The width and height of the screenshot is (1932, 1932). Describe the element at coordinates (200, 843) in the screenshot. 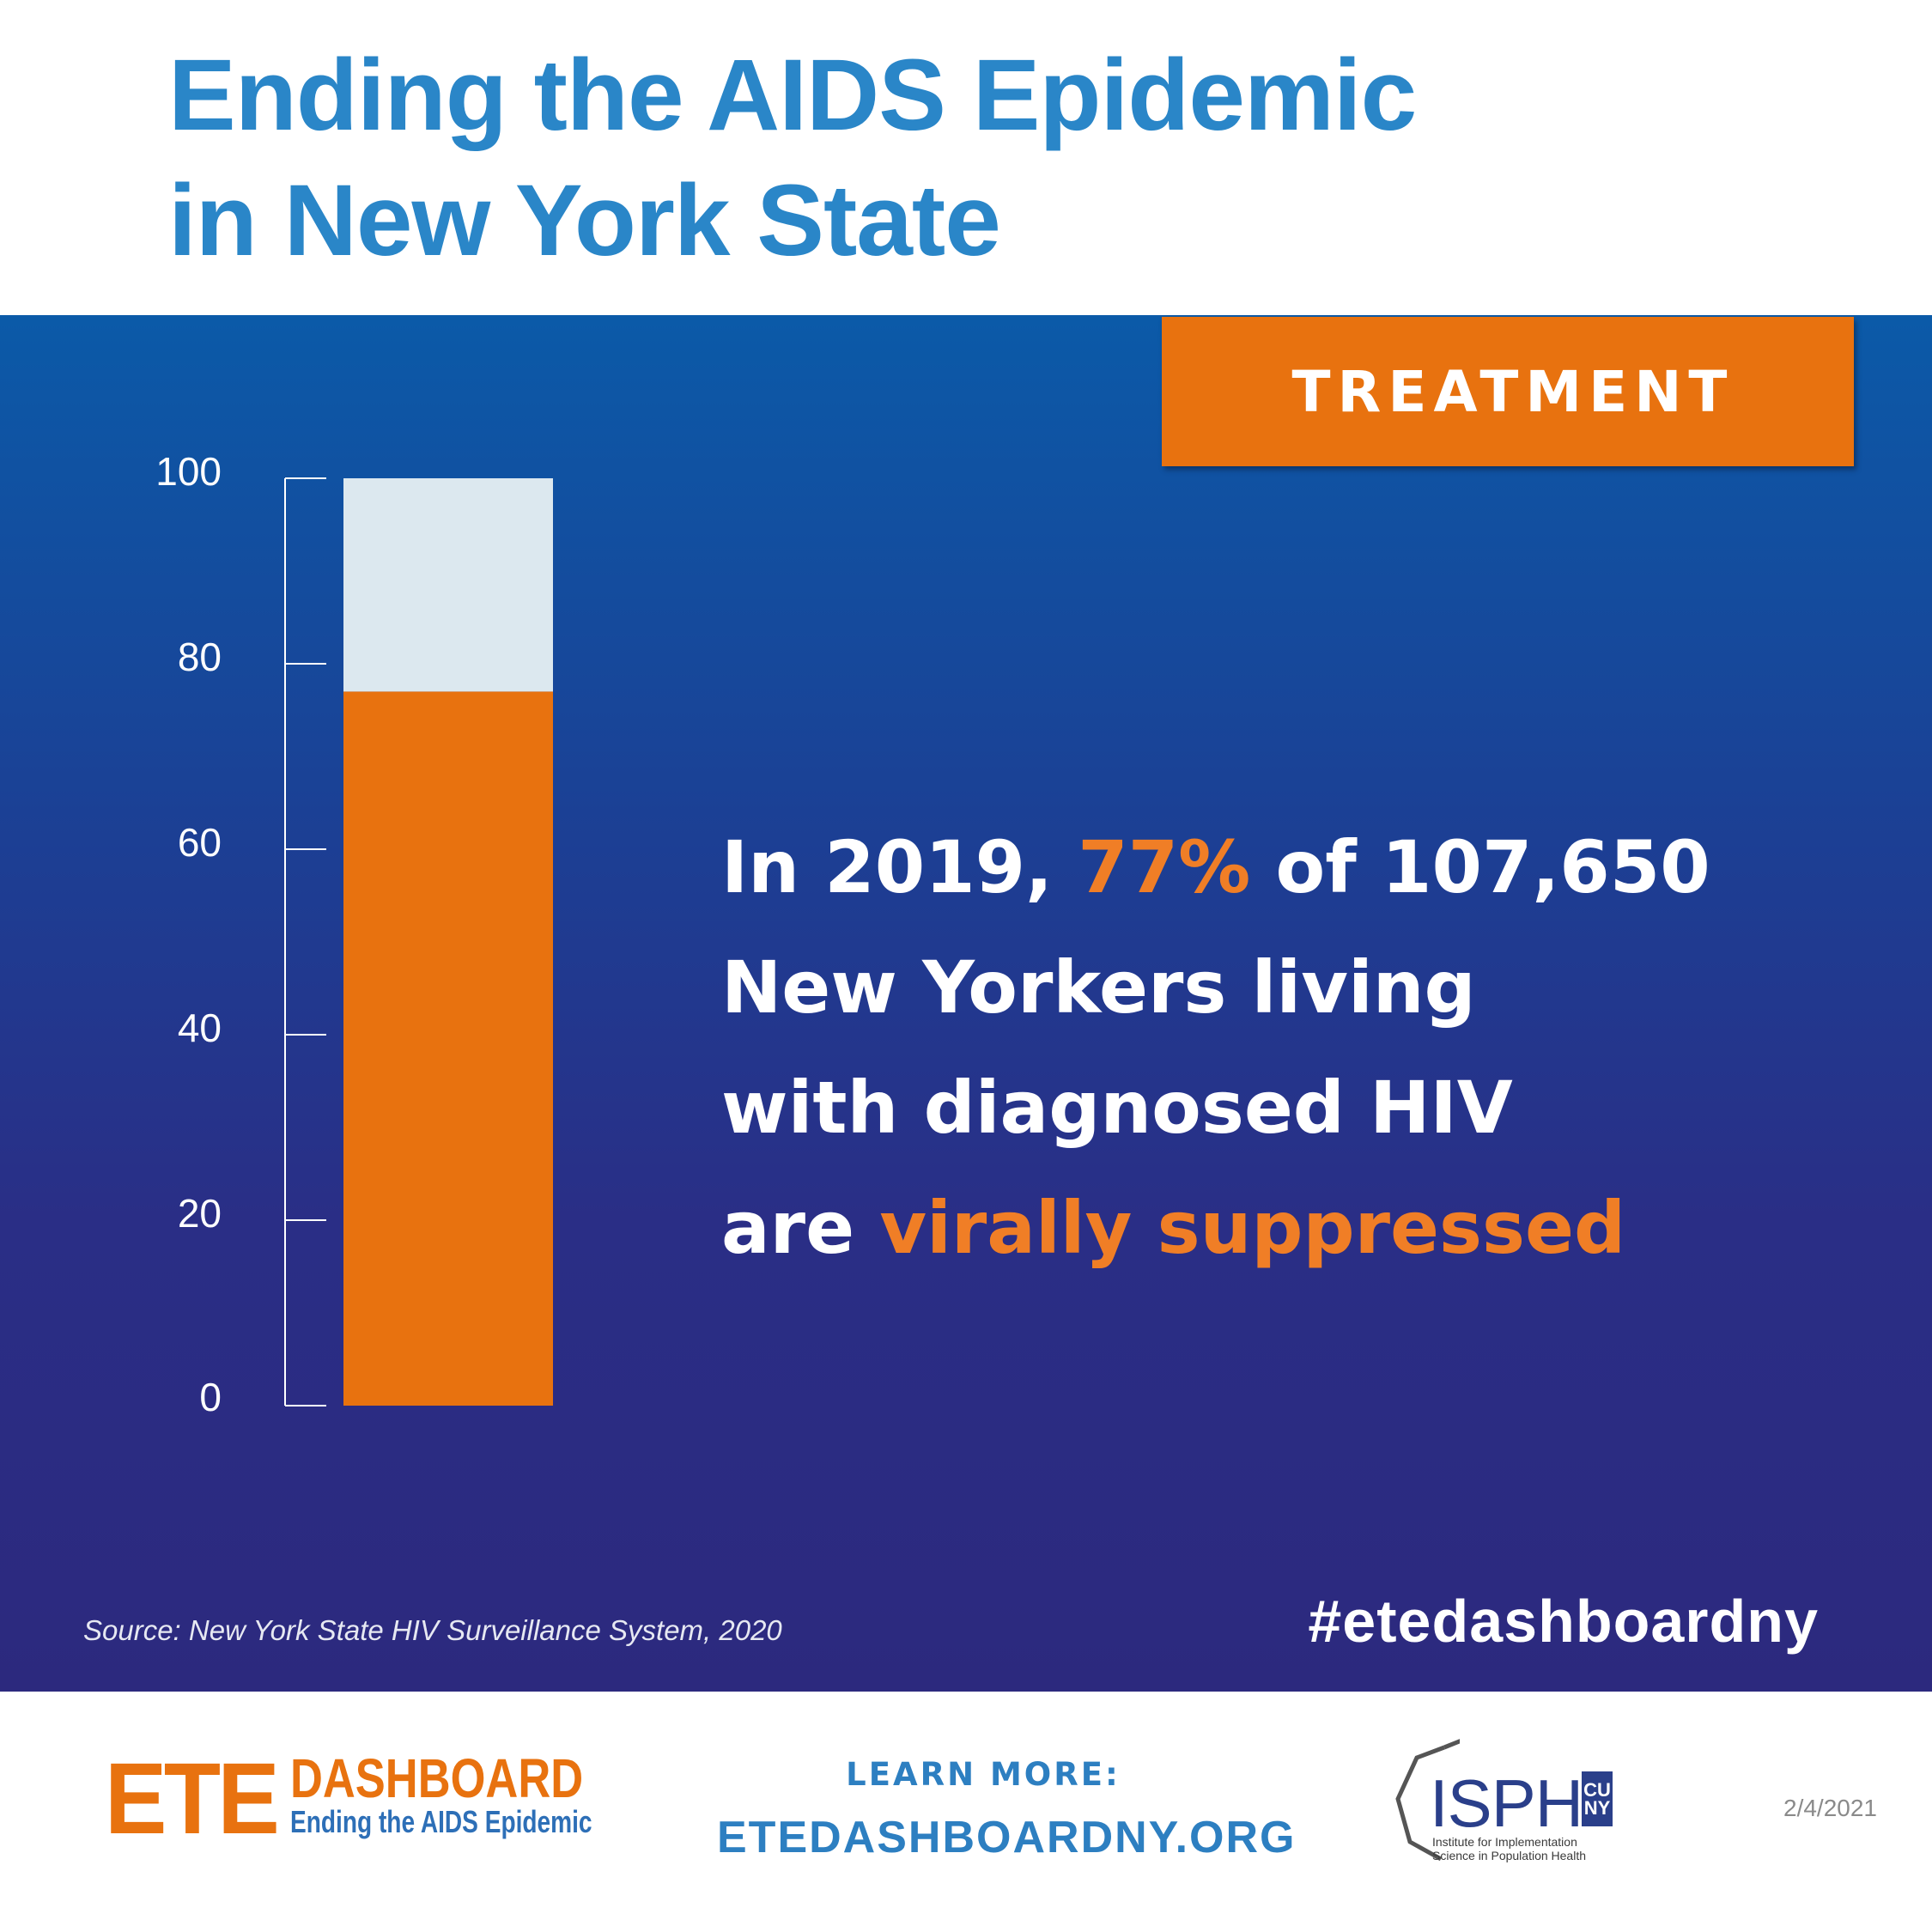

I see `y-tick-label-60: 60` at that location.